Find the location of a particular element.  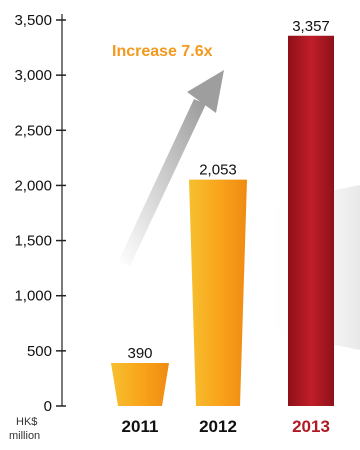

category-label-2011: 2011 is located at coordinates (140, 426).